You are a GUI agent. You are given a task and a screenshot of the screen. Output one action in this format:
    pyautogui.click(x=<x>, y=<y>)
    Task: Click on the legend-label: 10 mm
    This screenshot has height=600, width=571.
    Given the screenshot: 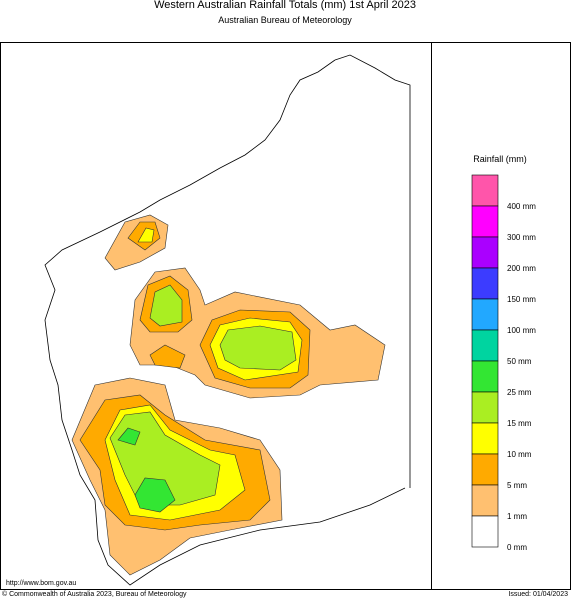 What is the action you would take?
    pyautogui.click(x=519, y=454)
    